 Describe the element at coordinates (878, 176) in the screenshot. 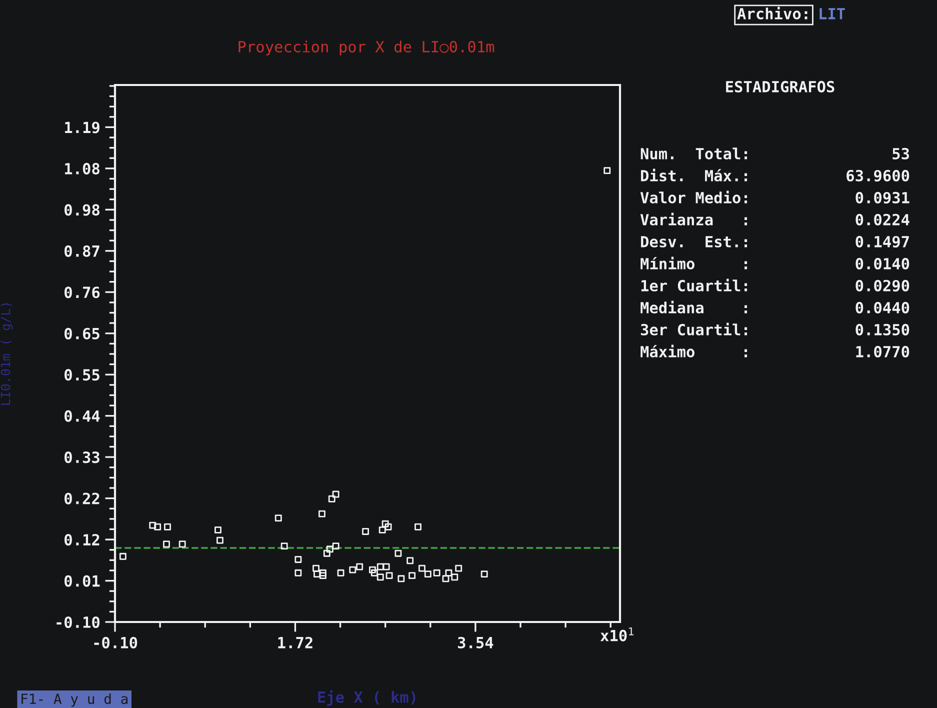

I see `text: 63.9600` at that location.